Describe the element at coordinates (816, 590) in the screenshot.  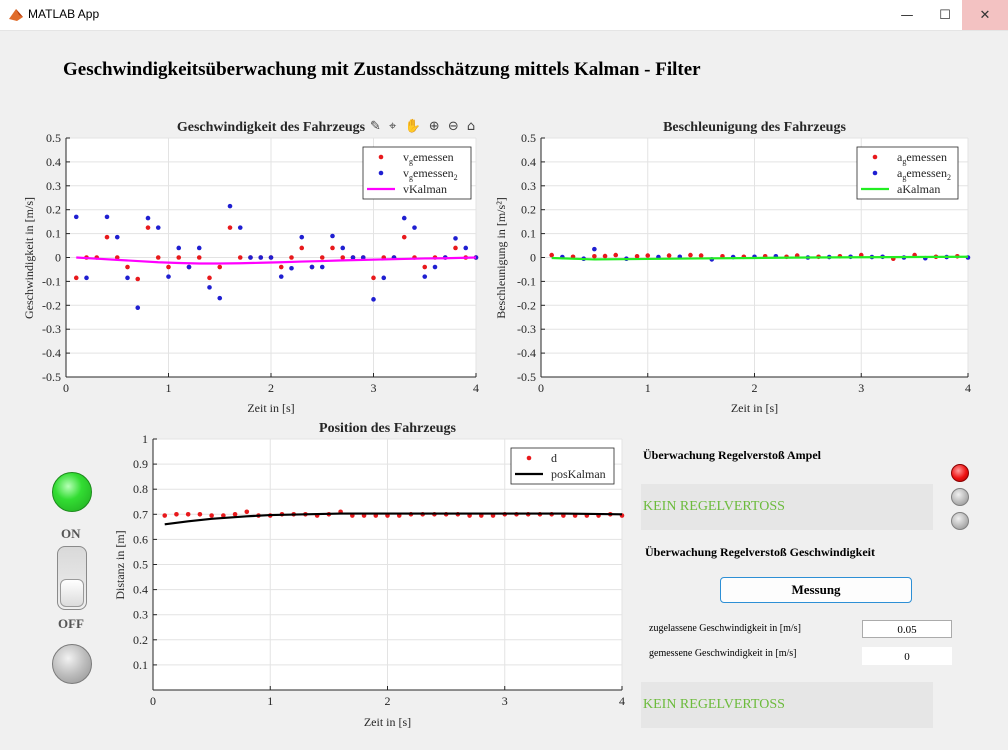
I see `messung-button: Messung` at that location.